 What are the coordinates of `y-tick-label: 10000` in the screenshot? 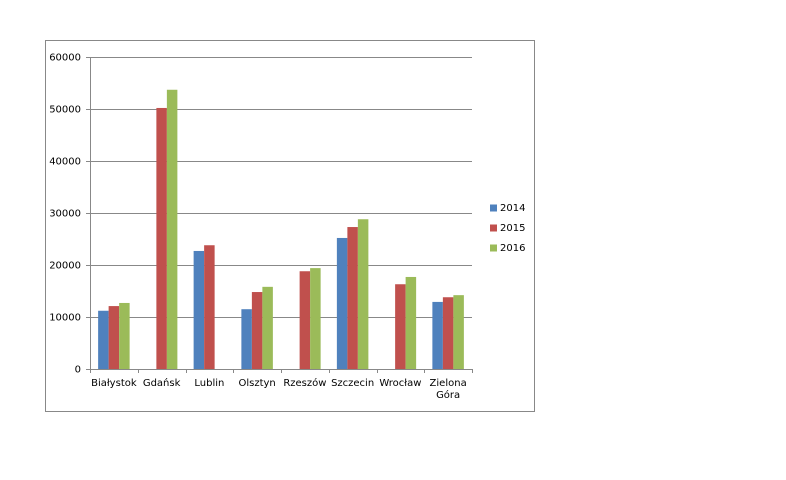 It's located at (65, 318).